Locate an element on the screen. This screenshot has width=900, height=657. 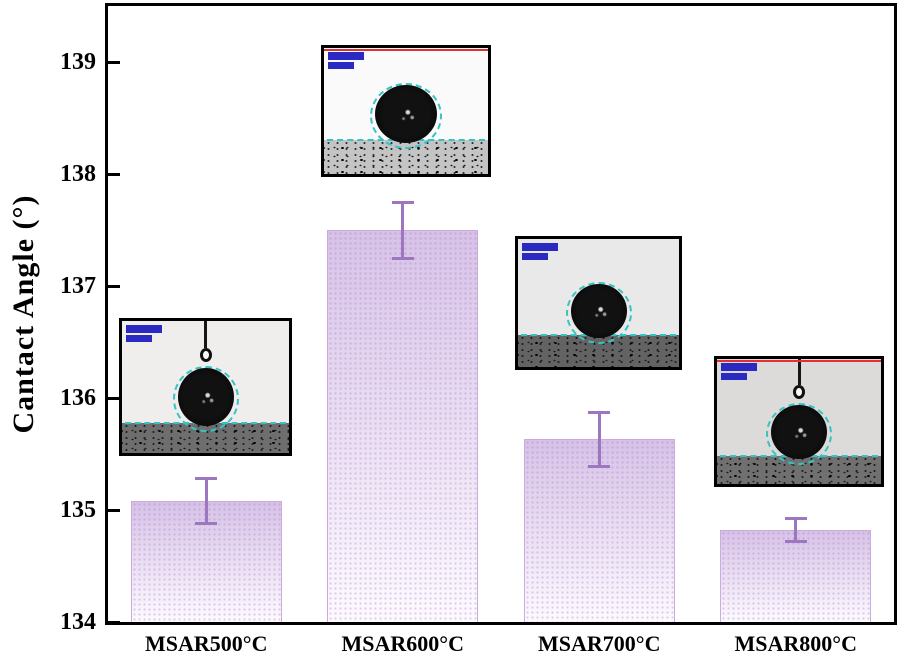
bar-MSAR600°C is located at coordinates (403, 426).